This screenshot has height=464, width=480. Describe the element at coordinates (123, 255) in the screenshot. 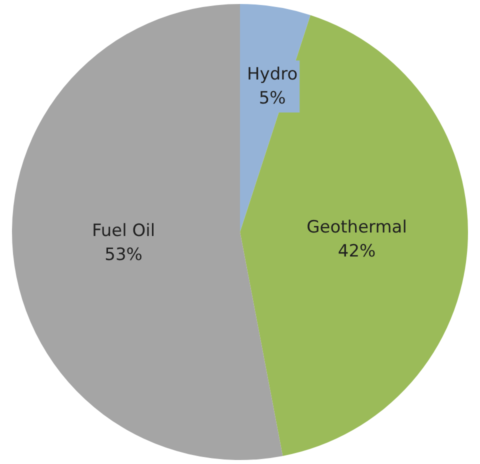

I see `data-label: 53%` at that location.